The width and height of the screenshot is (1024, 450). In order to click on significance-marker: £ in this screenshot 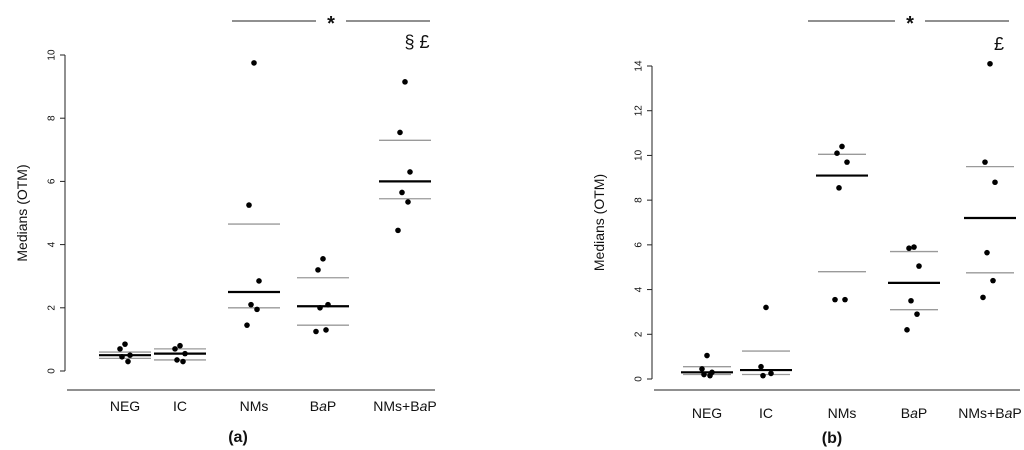, I will do `click(999, 44)`.